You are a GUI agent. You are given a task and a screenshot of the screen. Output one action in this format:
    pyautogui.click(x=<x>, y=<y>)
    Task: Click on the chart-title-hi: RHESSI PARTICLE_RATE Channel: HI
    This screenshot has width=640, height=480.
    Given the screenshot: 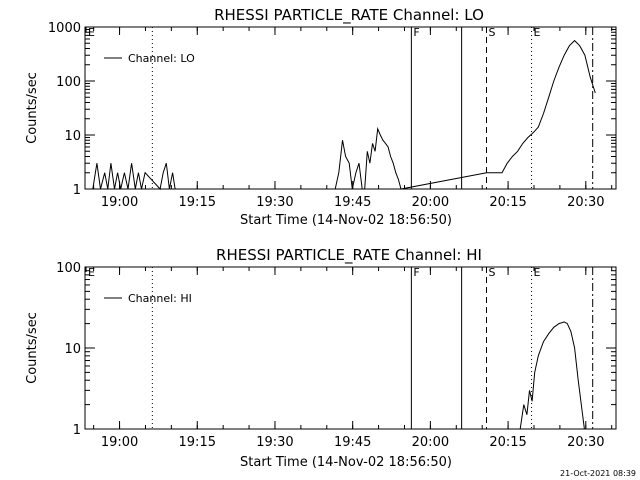 What is the action you would take?
    pyautogui.click(x=349, y=255)
    